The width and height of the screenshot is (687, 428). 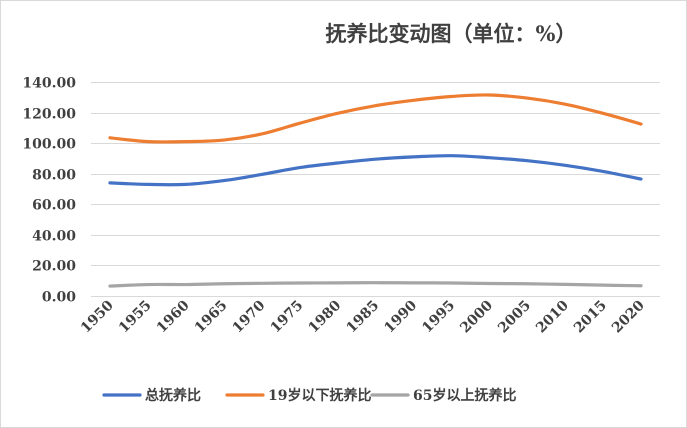 I want to click on legend-label: 总抚养比, so click(x=173, y=395).